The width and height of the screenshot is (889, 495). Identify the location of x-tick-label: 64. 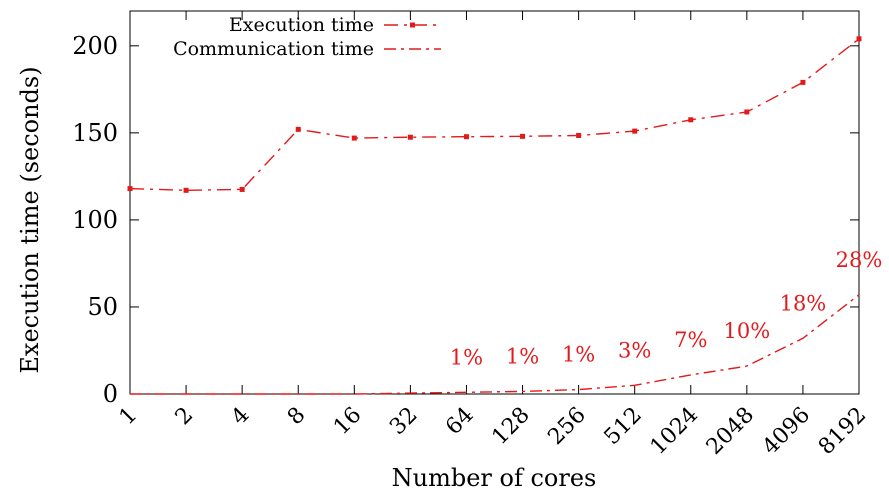
(459, 421).